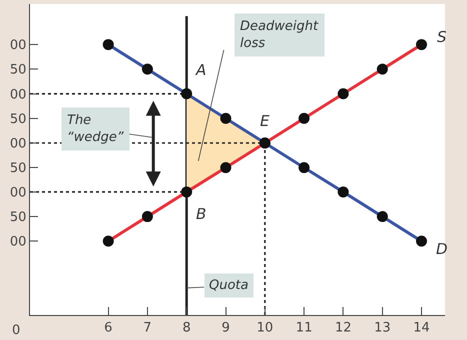  What do you see at coordinates (229, 285) in the screenshot?
I see `ref-line-label: Quota` at bounding box center [229, 285].